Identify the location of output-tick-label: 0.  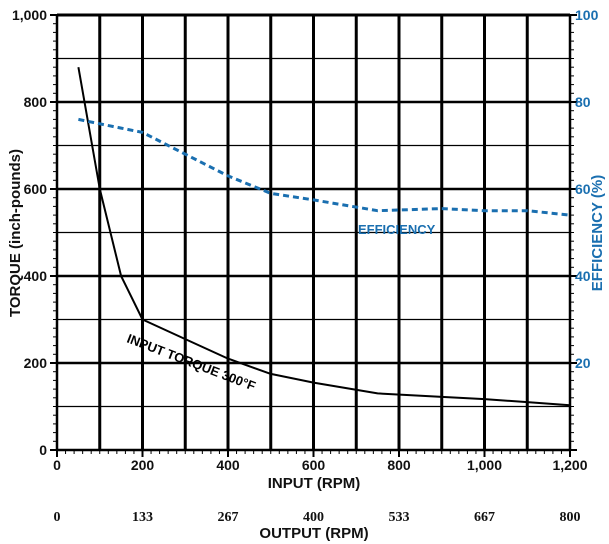
(57, 517).